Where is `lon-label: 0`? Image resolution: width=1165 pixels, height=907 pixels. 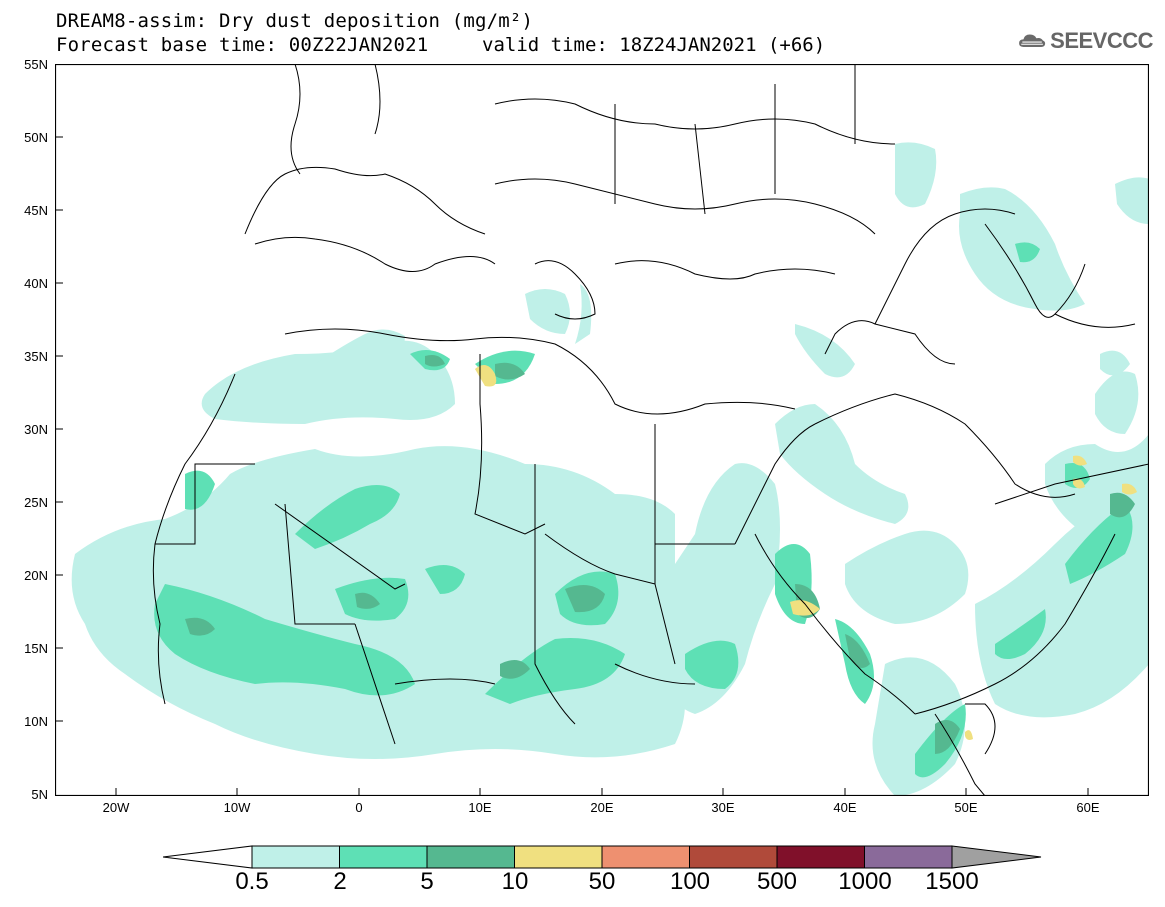
lon-label: 0 is located at coordinates (359, 807).